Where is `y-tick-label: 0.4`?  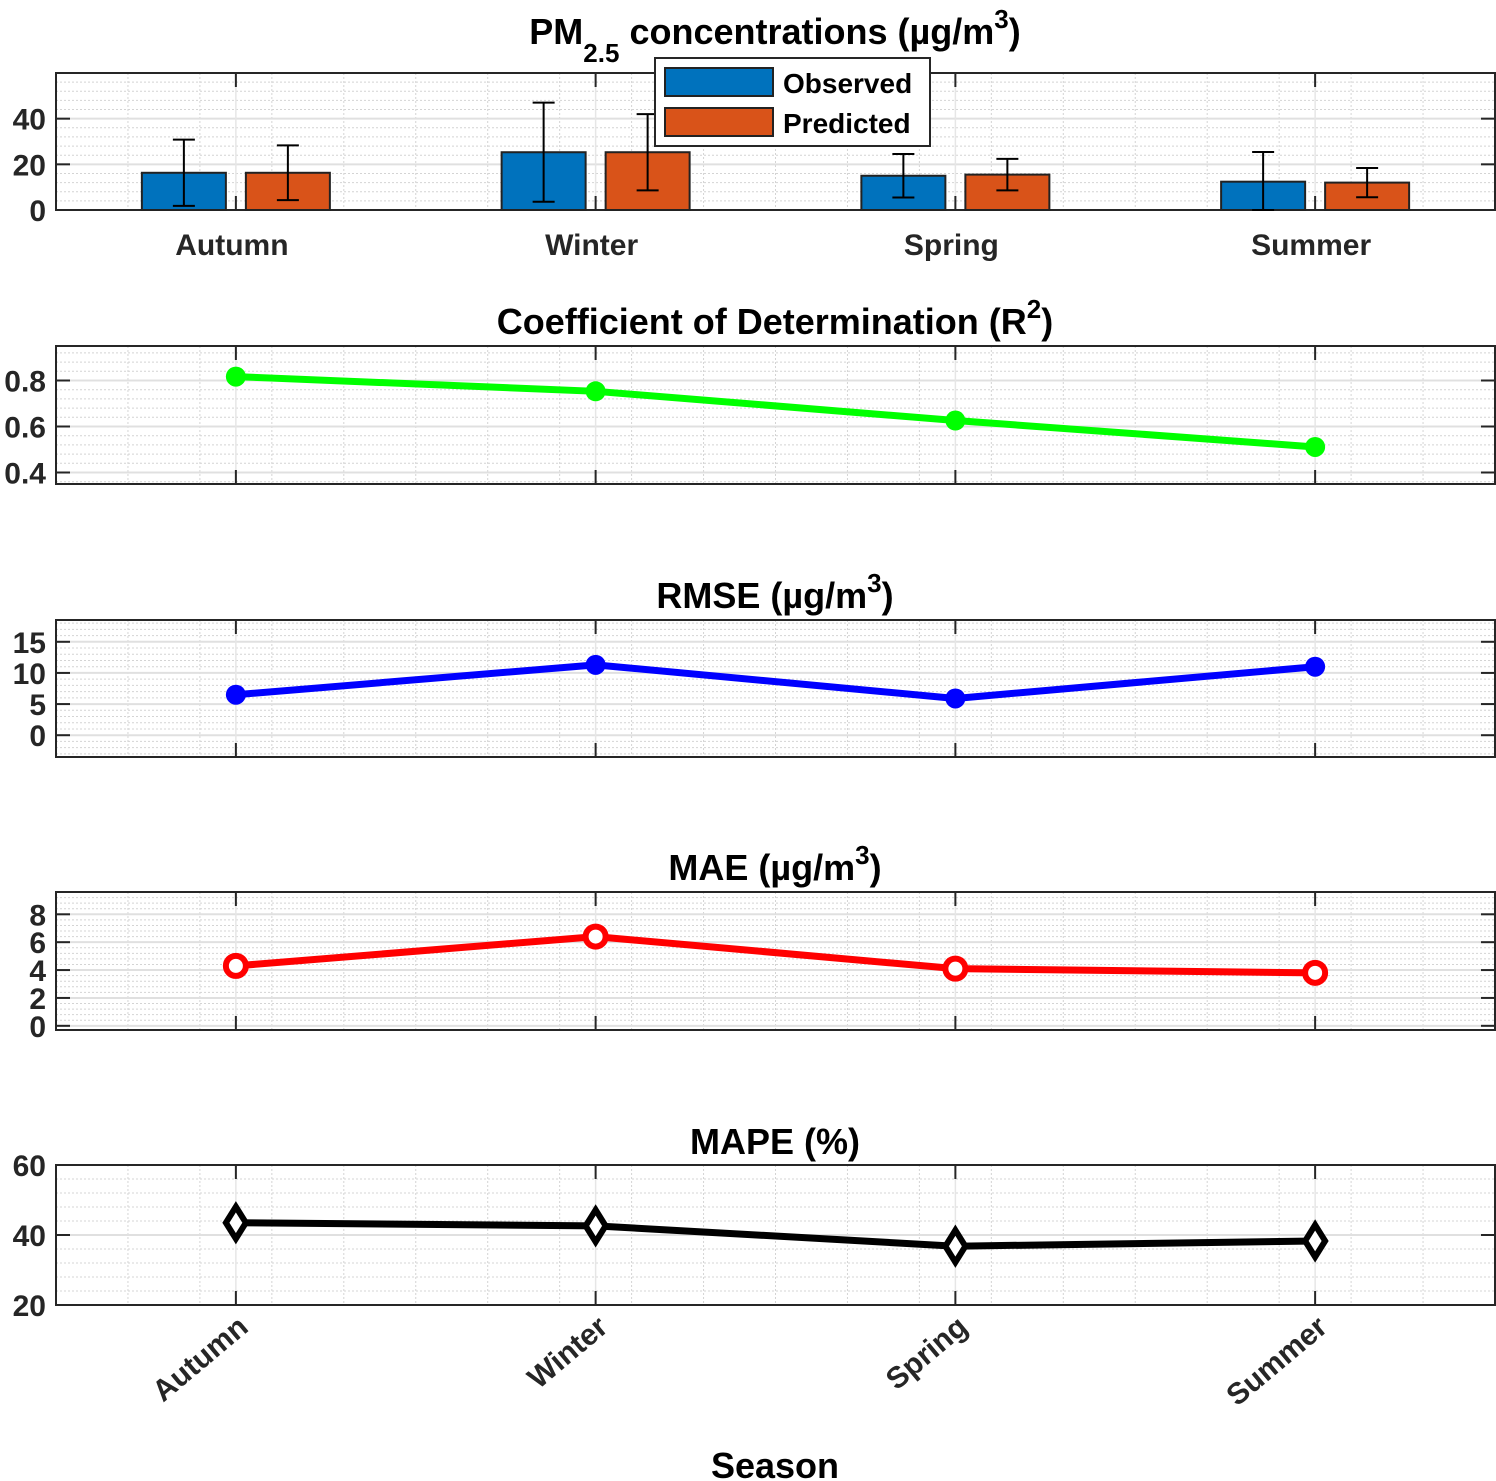 y-tick-label: 0.4 is located at coordinates (25, 474).